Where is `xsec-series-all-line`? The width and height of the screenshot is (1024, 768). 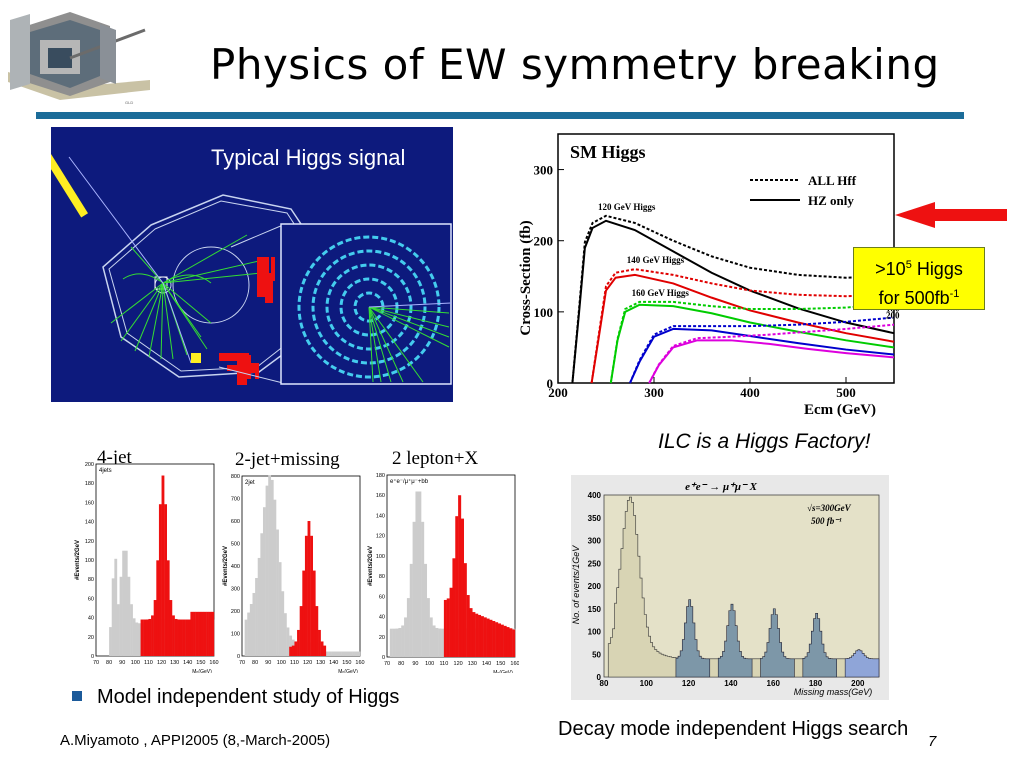 xsec-series-all-line is located at coordinates (752, 342).